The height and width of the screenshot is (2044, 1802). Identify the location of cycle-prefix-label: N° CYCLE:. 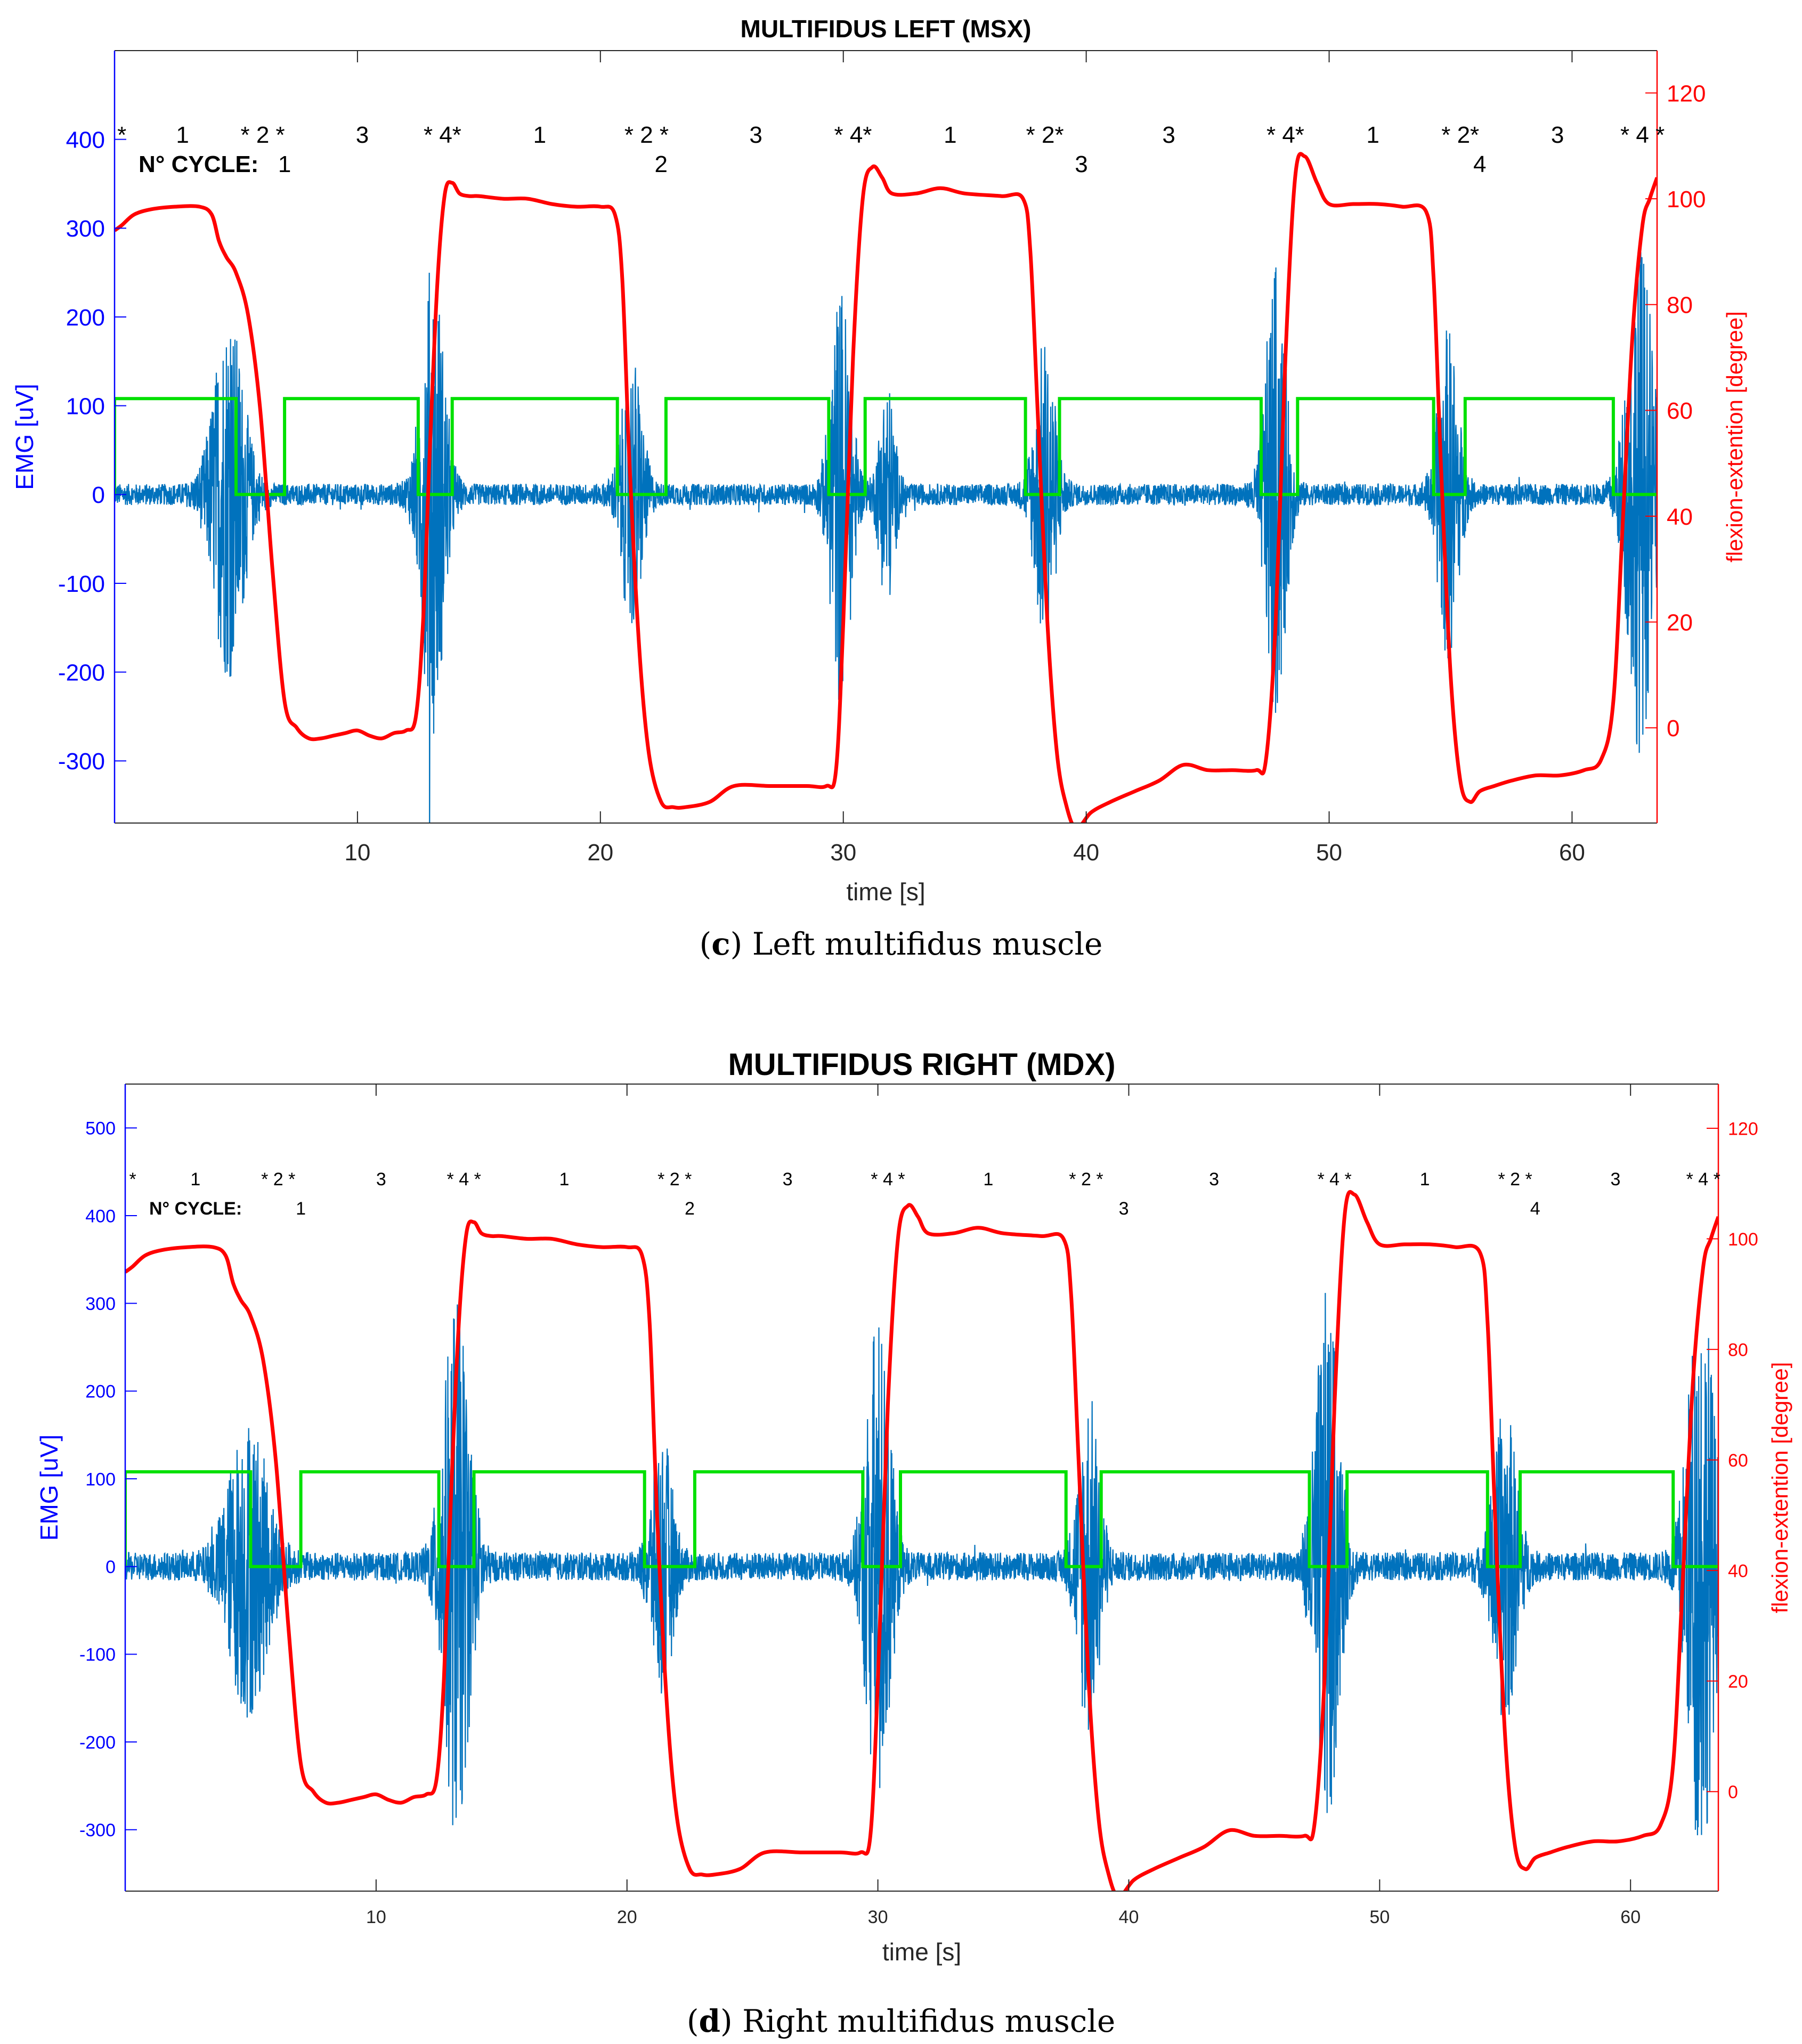
(195, 1209).